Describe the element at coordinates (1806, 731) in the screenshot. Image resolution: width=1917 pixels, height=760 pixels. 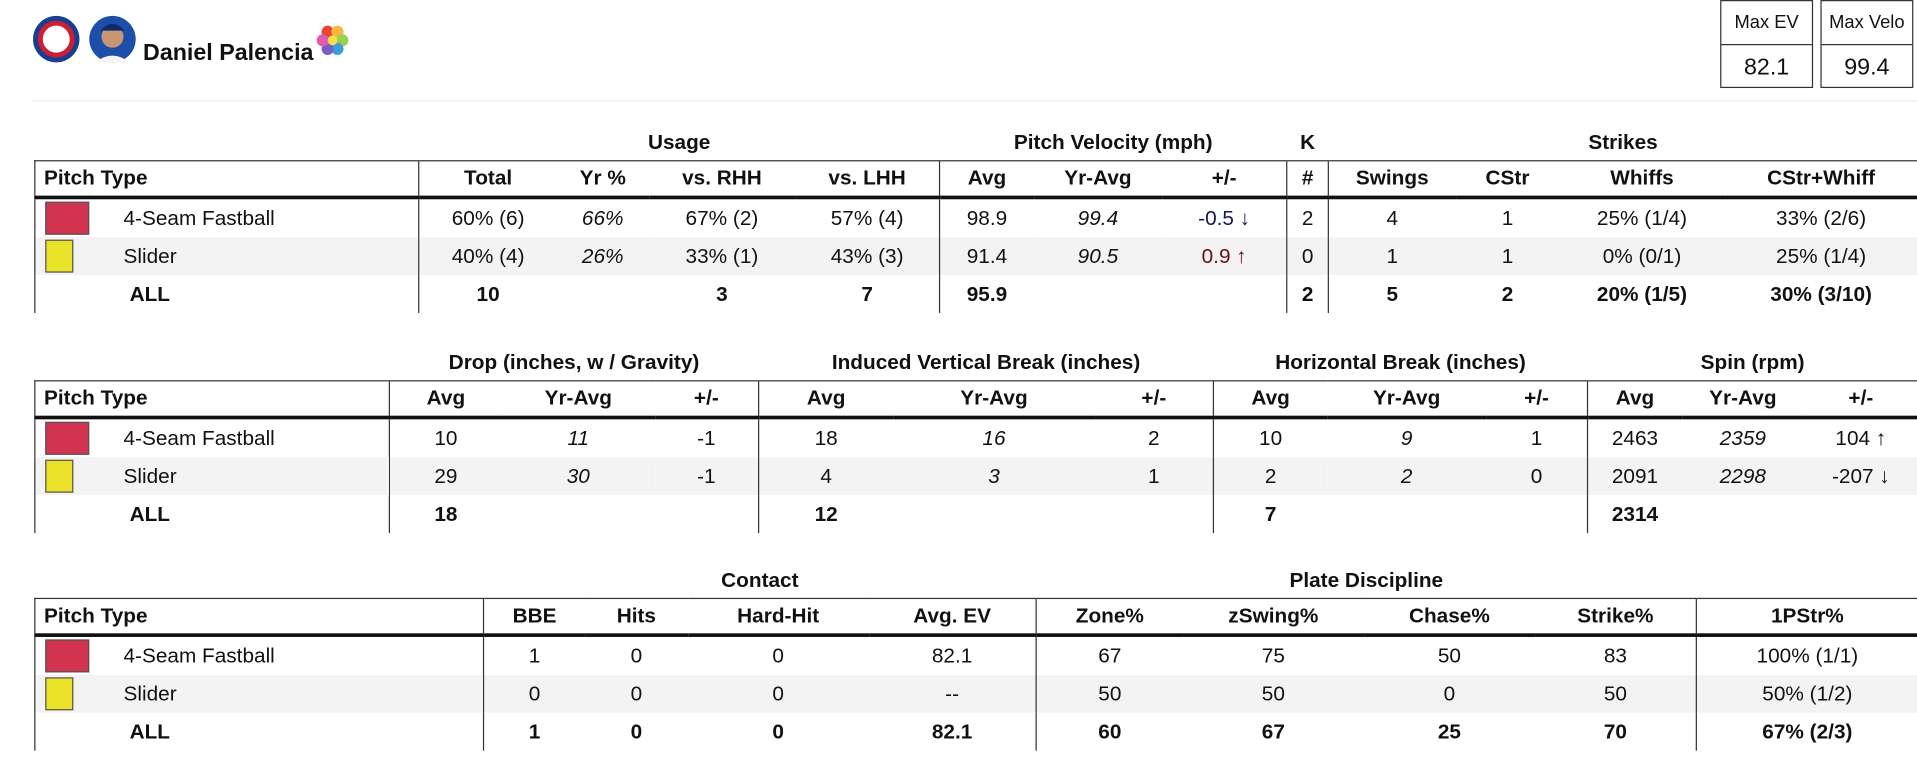
I see `cell: 67% (2/3)` at that location.